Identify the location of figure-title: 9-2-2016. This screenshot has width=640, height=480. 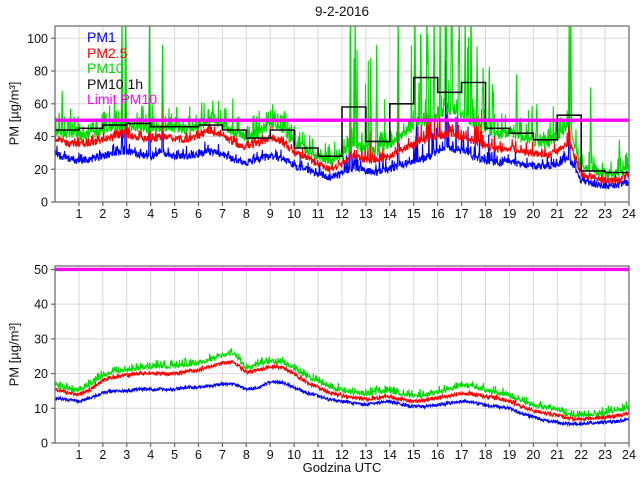
(342, 11).